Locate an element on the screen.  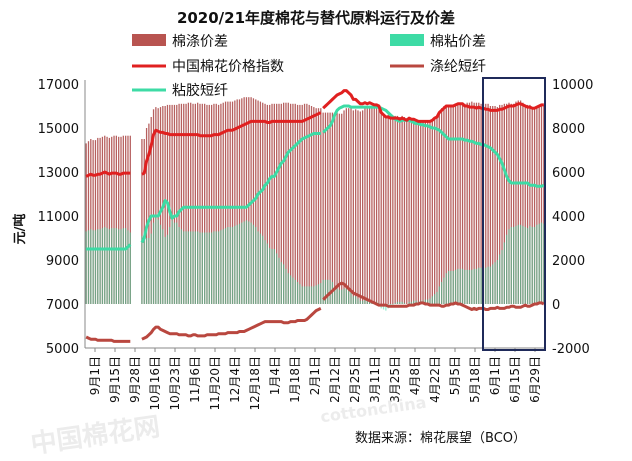
right-tick-label: 6000 is located at coordinates (568, 173).